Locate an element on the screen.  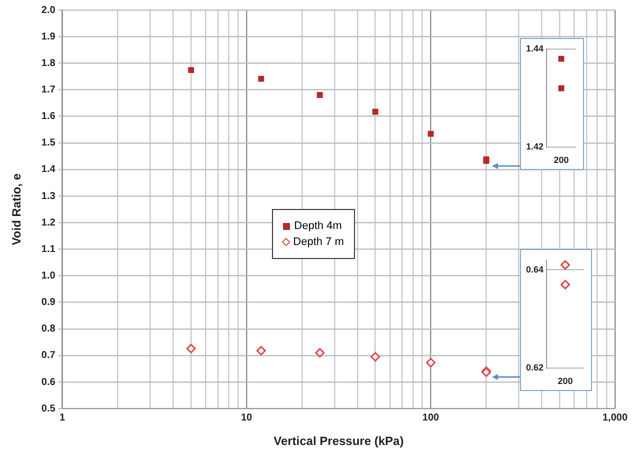
y-tick-label: 0.62 is located at coordinates (535, 367).